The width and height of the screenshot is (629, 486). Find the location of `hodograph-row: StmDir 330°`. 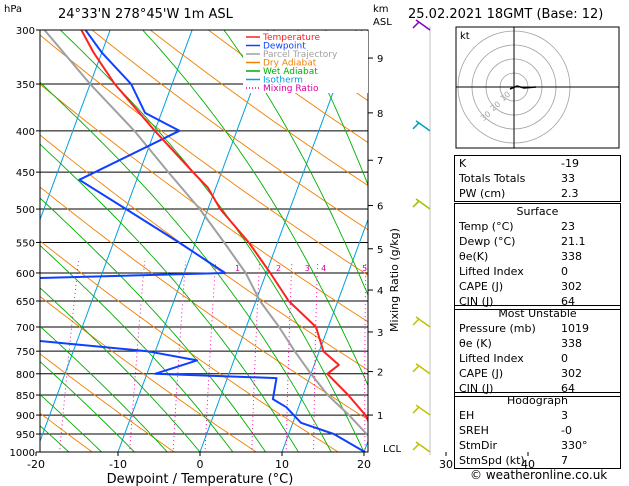

hodograph-row: StmDir 330° is located at coordinates (523, 445).